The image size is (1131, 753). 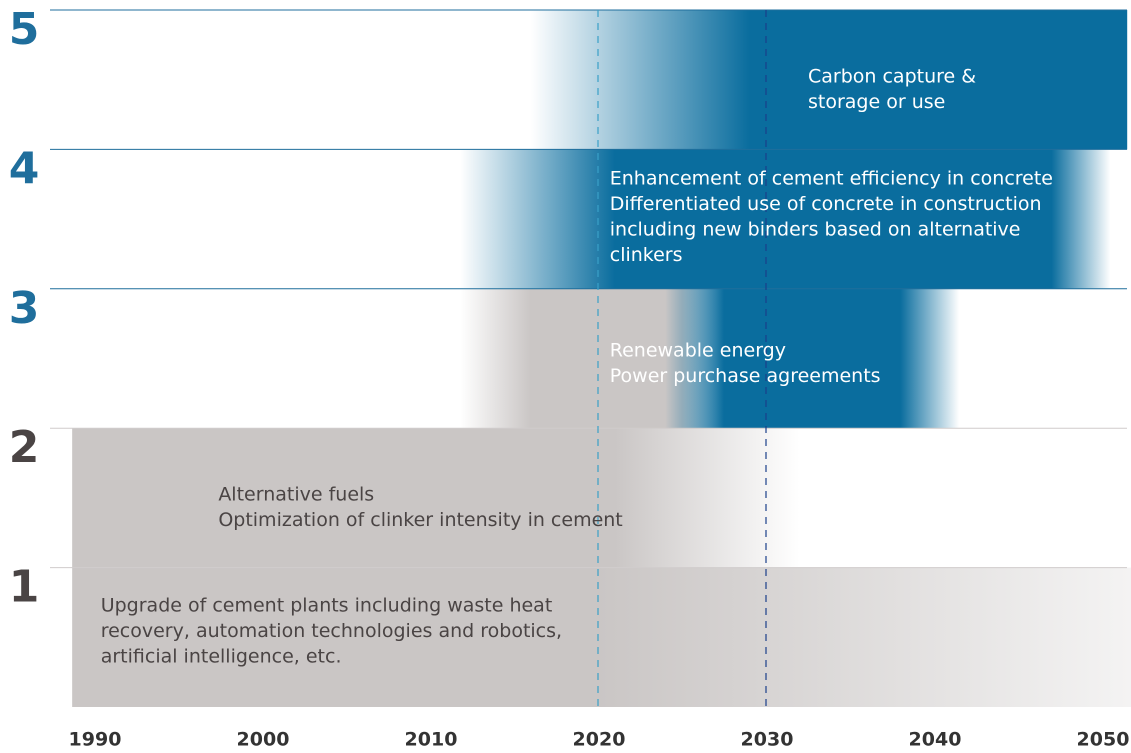 I want to click on x-tick-label: 2040, so click(x=935, y=740).